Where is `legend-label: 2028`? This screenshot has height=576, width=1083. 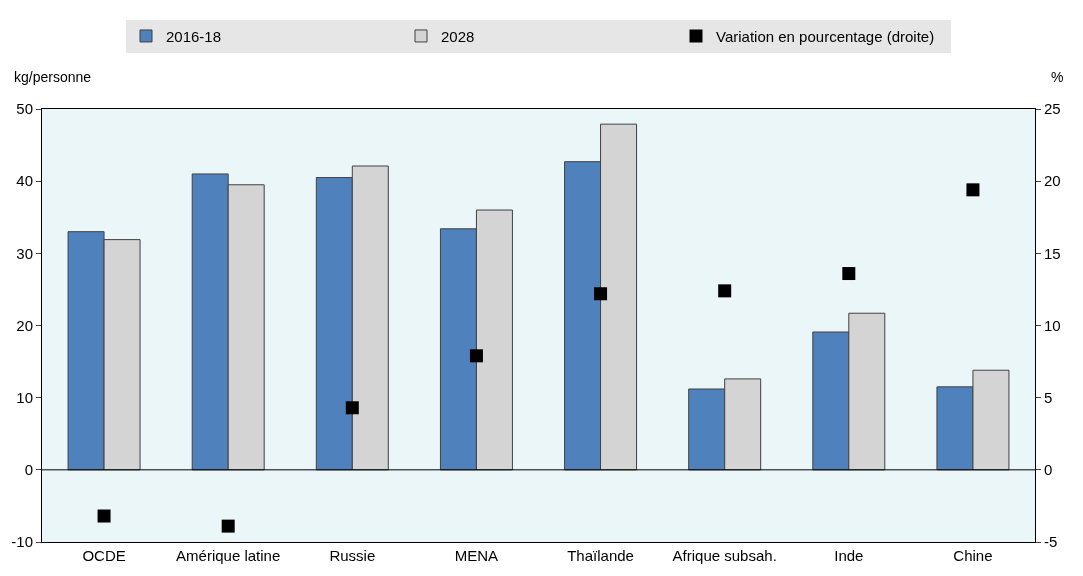 legend-label: 2028 is located at coordinates (458, 36).